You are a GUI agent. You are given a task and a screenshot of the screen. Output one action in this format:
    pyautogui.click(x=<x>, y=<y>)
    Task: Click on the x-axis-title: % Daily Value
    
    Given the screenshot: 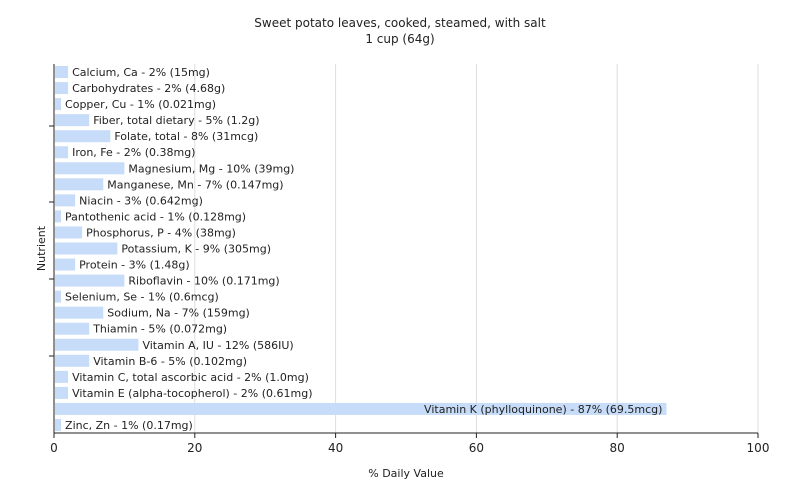 What is the action you would take?
    pyautogui.click(x=406, y=473)
    